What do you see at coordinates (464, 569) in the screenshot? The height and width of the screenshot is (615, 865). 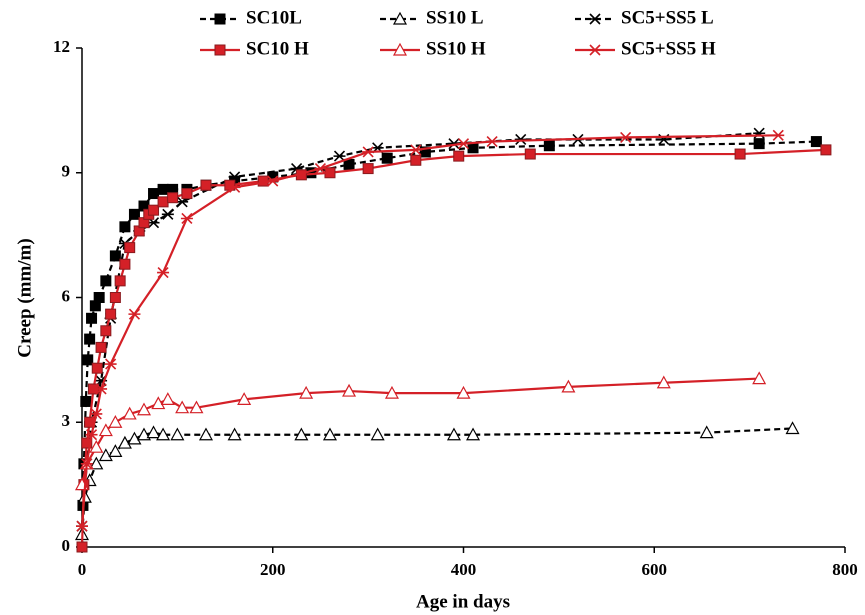 I see `x-tick-label: 400` at bounding box center [464, 569].